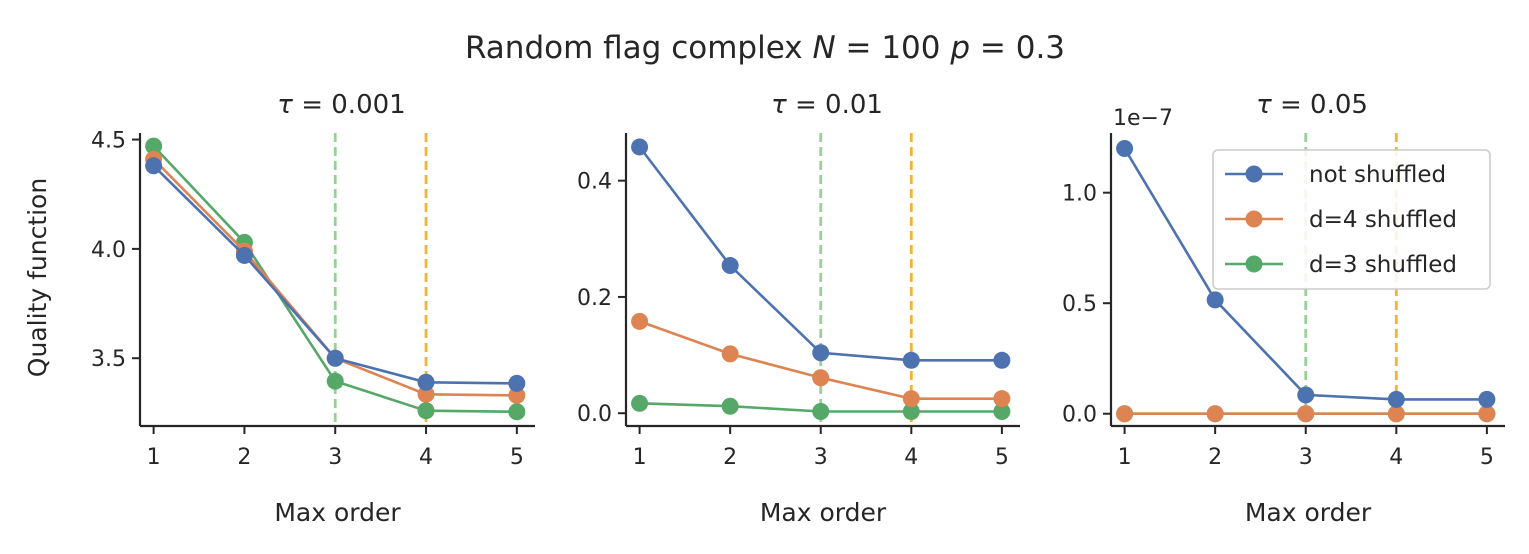 The width and height of the screenshot is (1529, 554). I want to click on y-tick-label: 1.0, so click(1079, 194).